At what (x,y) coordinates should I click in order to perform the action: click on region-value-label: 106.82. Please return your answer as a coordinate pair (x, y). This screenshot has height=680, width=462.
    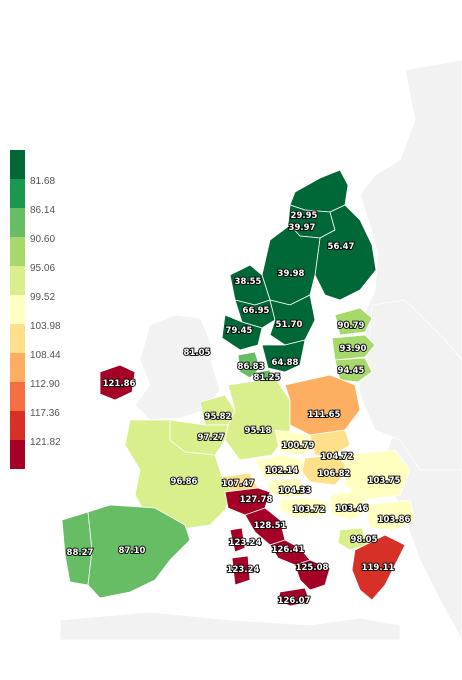
    Looking at the image, I should click on (334, 474).